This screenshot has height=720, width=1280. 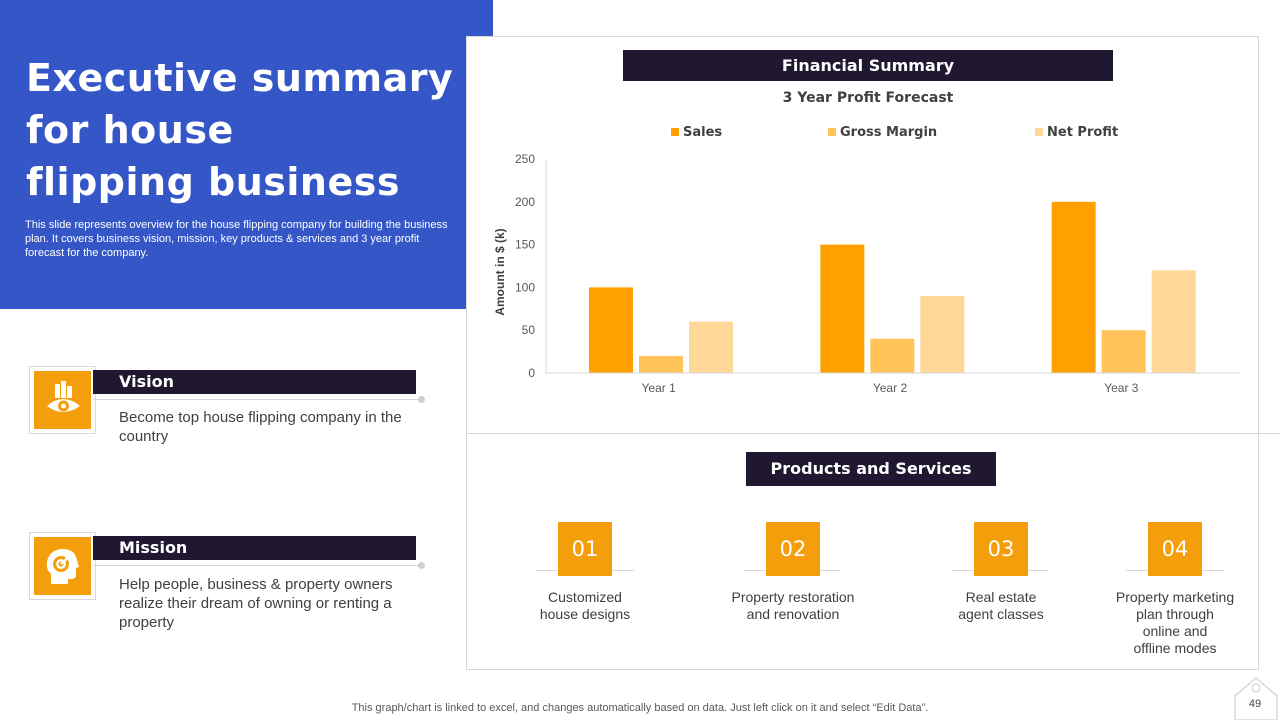 I want to click on home-icon, so click(x=1256, y=698).